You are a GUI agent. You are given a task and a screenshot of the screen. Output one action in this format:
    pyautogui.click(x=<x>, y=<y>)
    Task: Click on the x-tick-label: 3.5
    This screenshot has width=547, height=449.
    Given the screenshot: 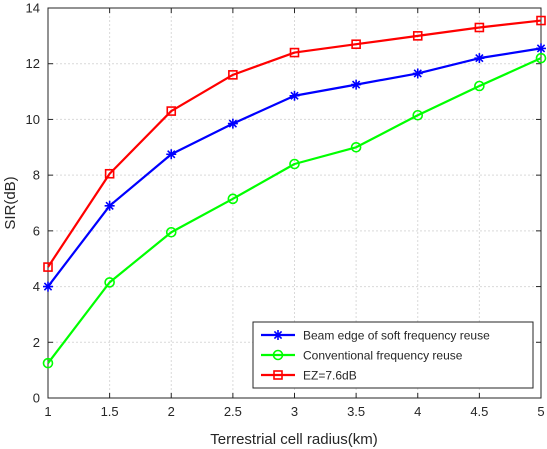 What is the action you would take?
    pyautogui.click(x=356, y=411)
    